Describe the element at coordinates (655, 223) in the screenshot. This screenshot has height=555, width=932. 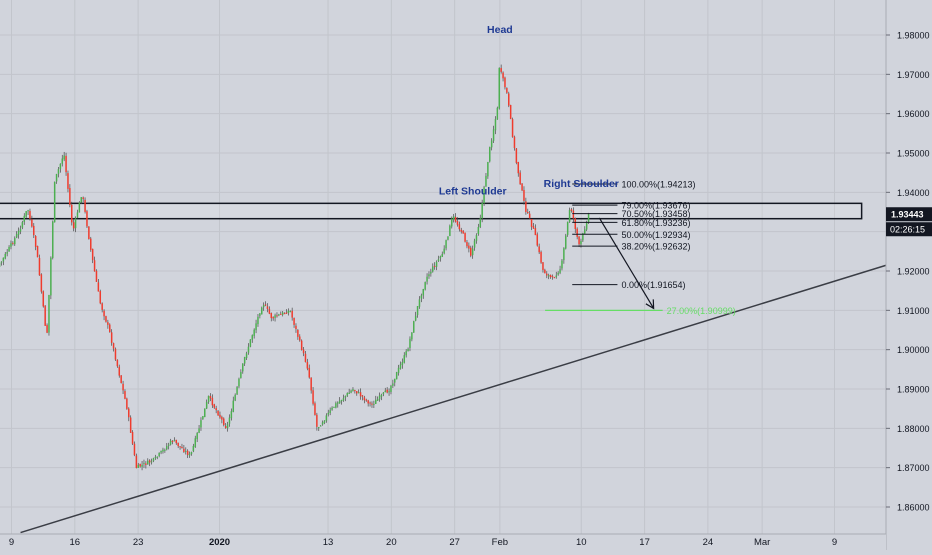
I see `fib-level-label: 61.80%(1.93236)` at that location.